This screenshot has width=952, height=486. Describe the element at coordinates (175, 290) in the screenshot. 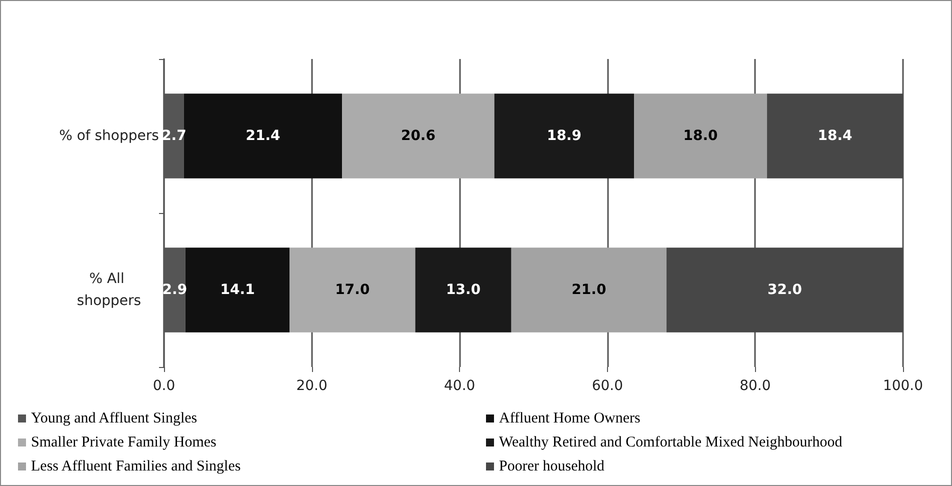

I see `data-label: 2.9` at that location.